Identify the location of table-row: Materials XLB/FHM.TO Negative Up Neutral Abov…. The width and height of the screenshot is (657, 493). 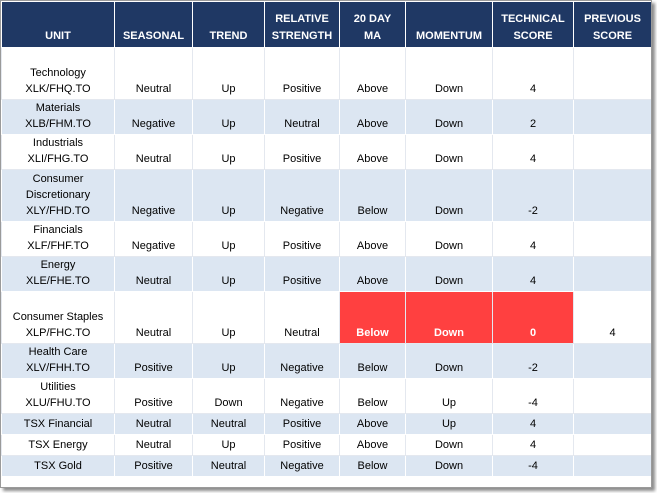
(326, 117).